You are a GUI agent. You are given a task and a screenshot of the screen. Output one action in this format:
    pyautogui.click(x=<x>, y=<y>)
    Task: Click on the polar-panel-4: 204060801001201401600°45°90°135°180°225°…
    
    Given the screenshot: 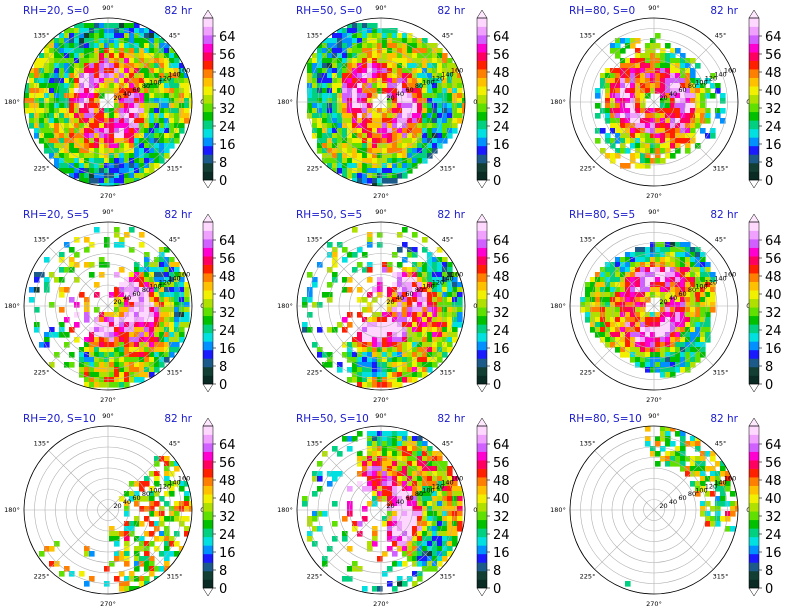 What is the action you would take?
    pyautogui.click(x=119, y=306)
    